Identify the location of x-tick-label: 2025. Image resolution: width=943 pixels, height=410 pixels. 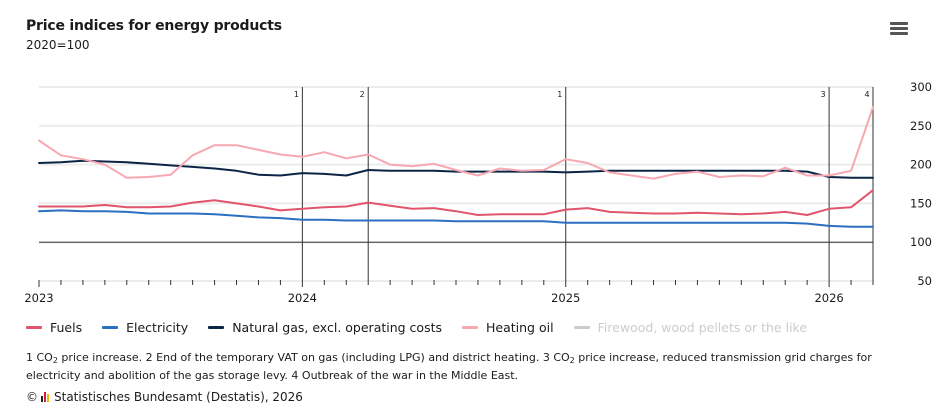
(565, 298).